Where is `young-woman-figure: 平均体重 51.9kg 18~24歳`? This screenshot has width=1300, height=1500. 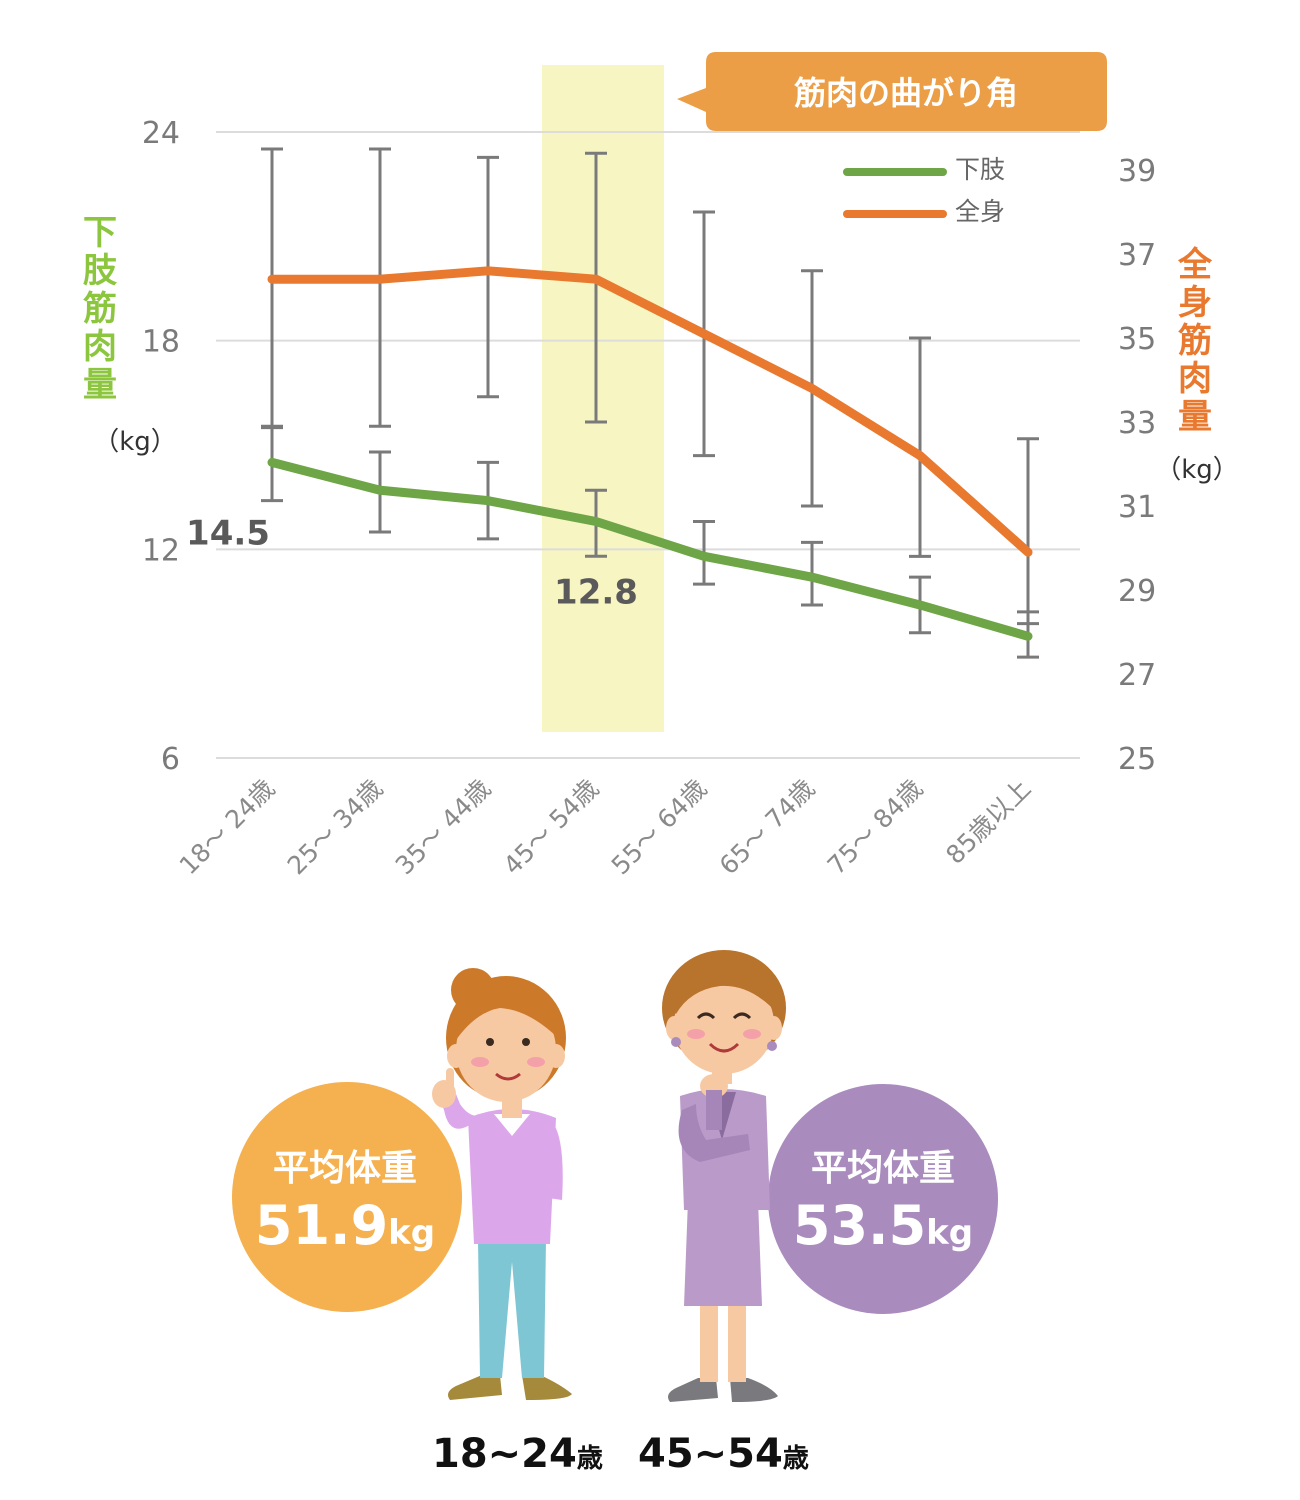
young-woman-figure: 平均体重 51.9kg 18~24歳 is located at coordinates (417, 1222).